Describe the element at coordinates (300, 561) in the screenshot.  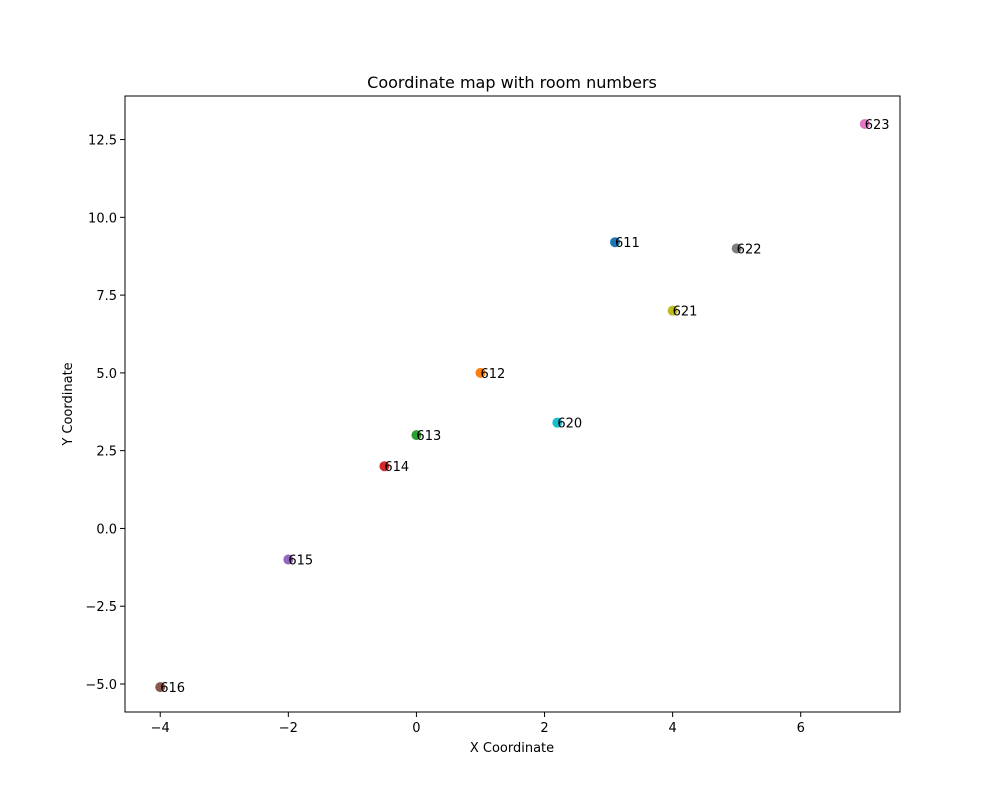
I see `point-label-615: 615` at that location.